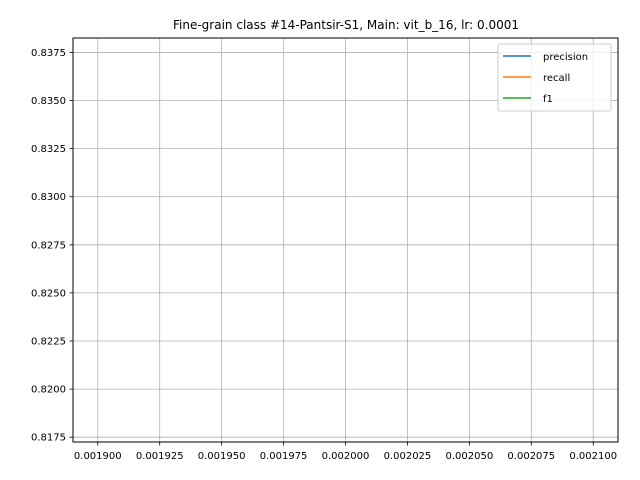 The height and width of the screenshot is (480, 640). I want to click on y-tick-label: 0.8325, so click(48, 149).